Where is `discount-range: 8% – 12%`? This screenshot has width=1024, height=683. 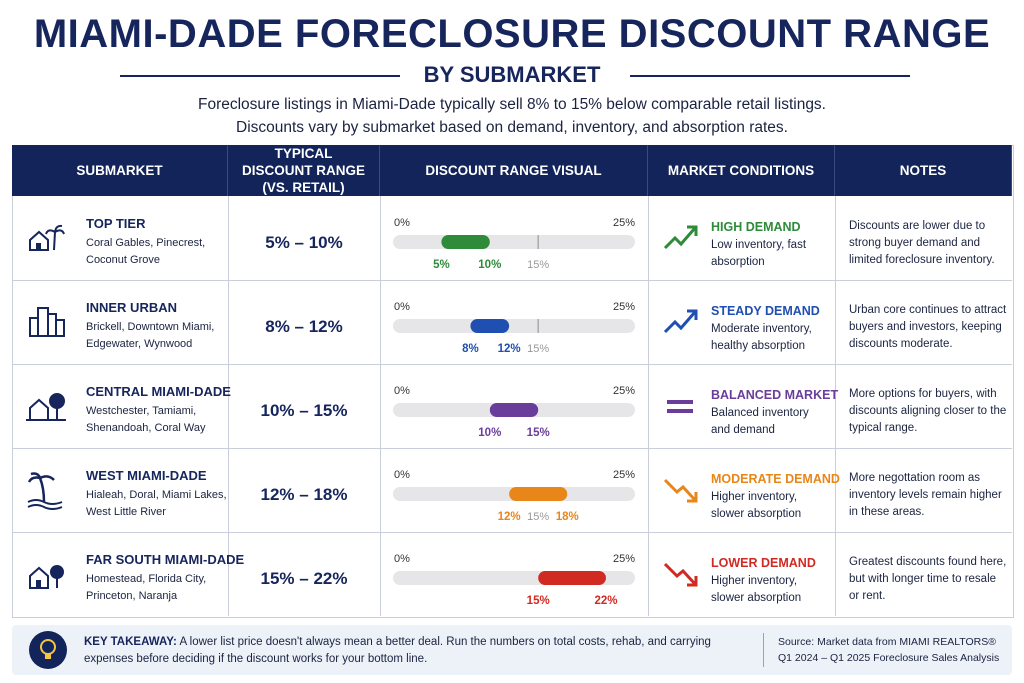 discount-range: 8% – 12% is located at coordinates (304, 326).